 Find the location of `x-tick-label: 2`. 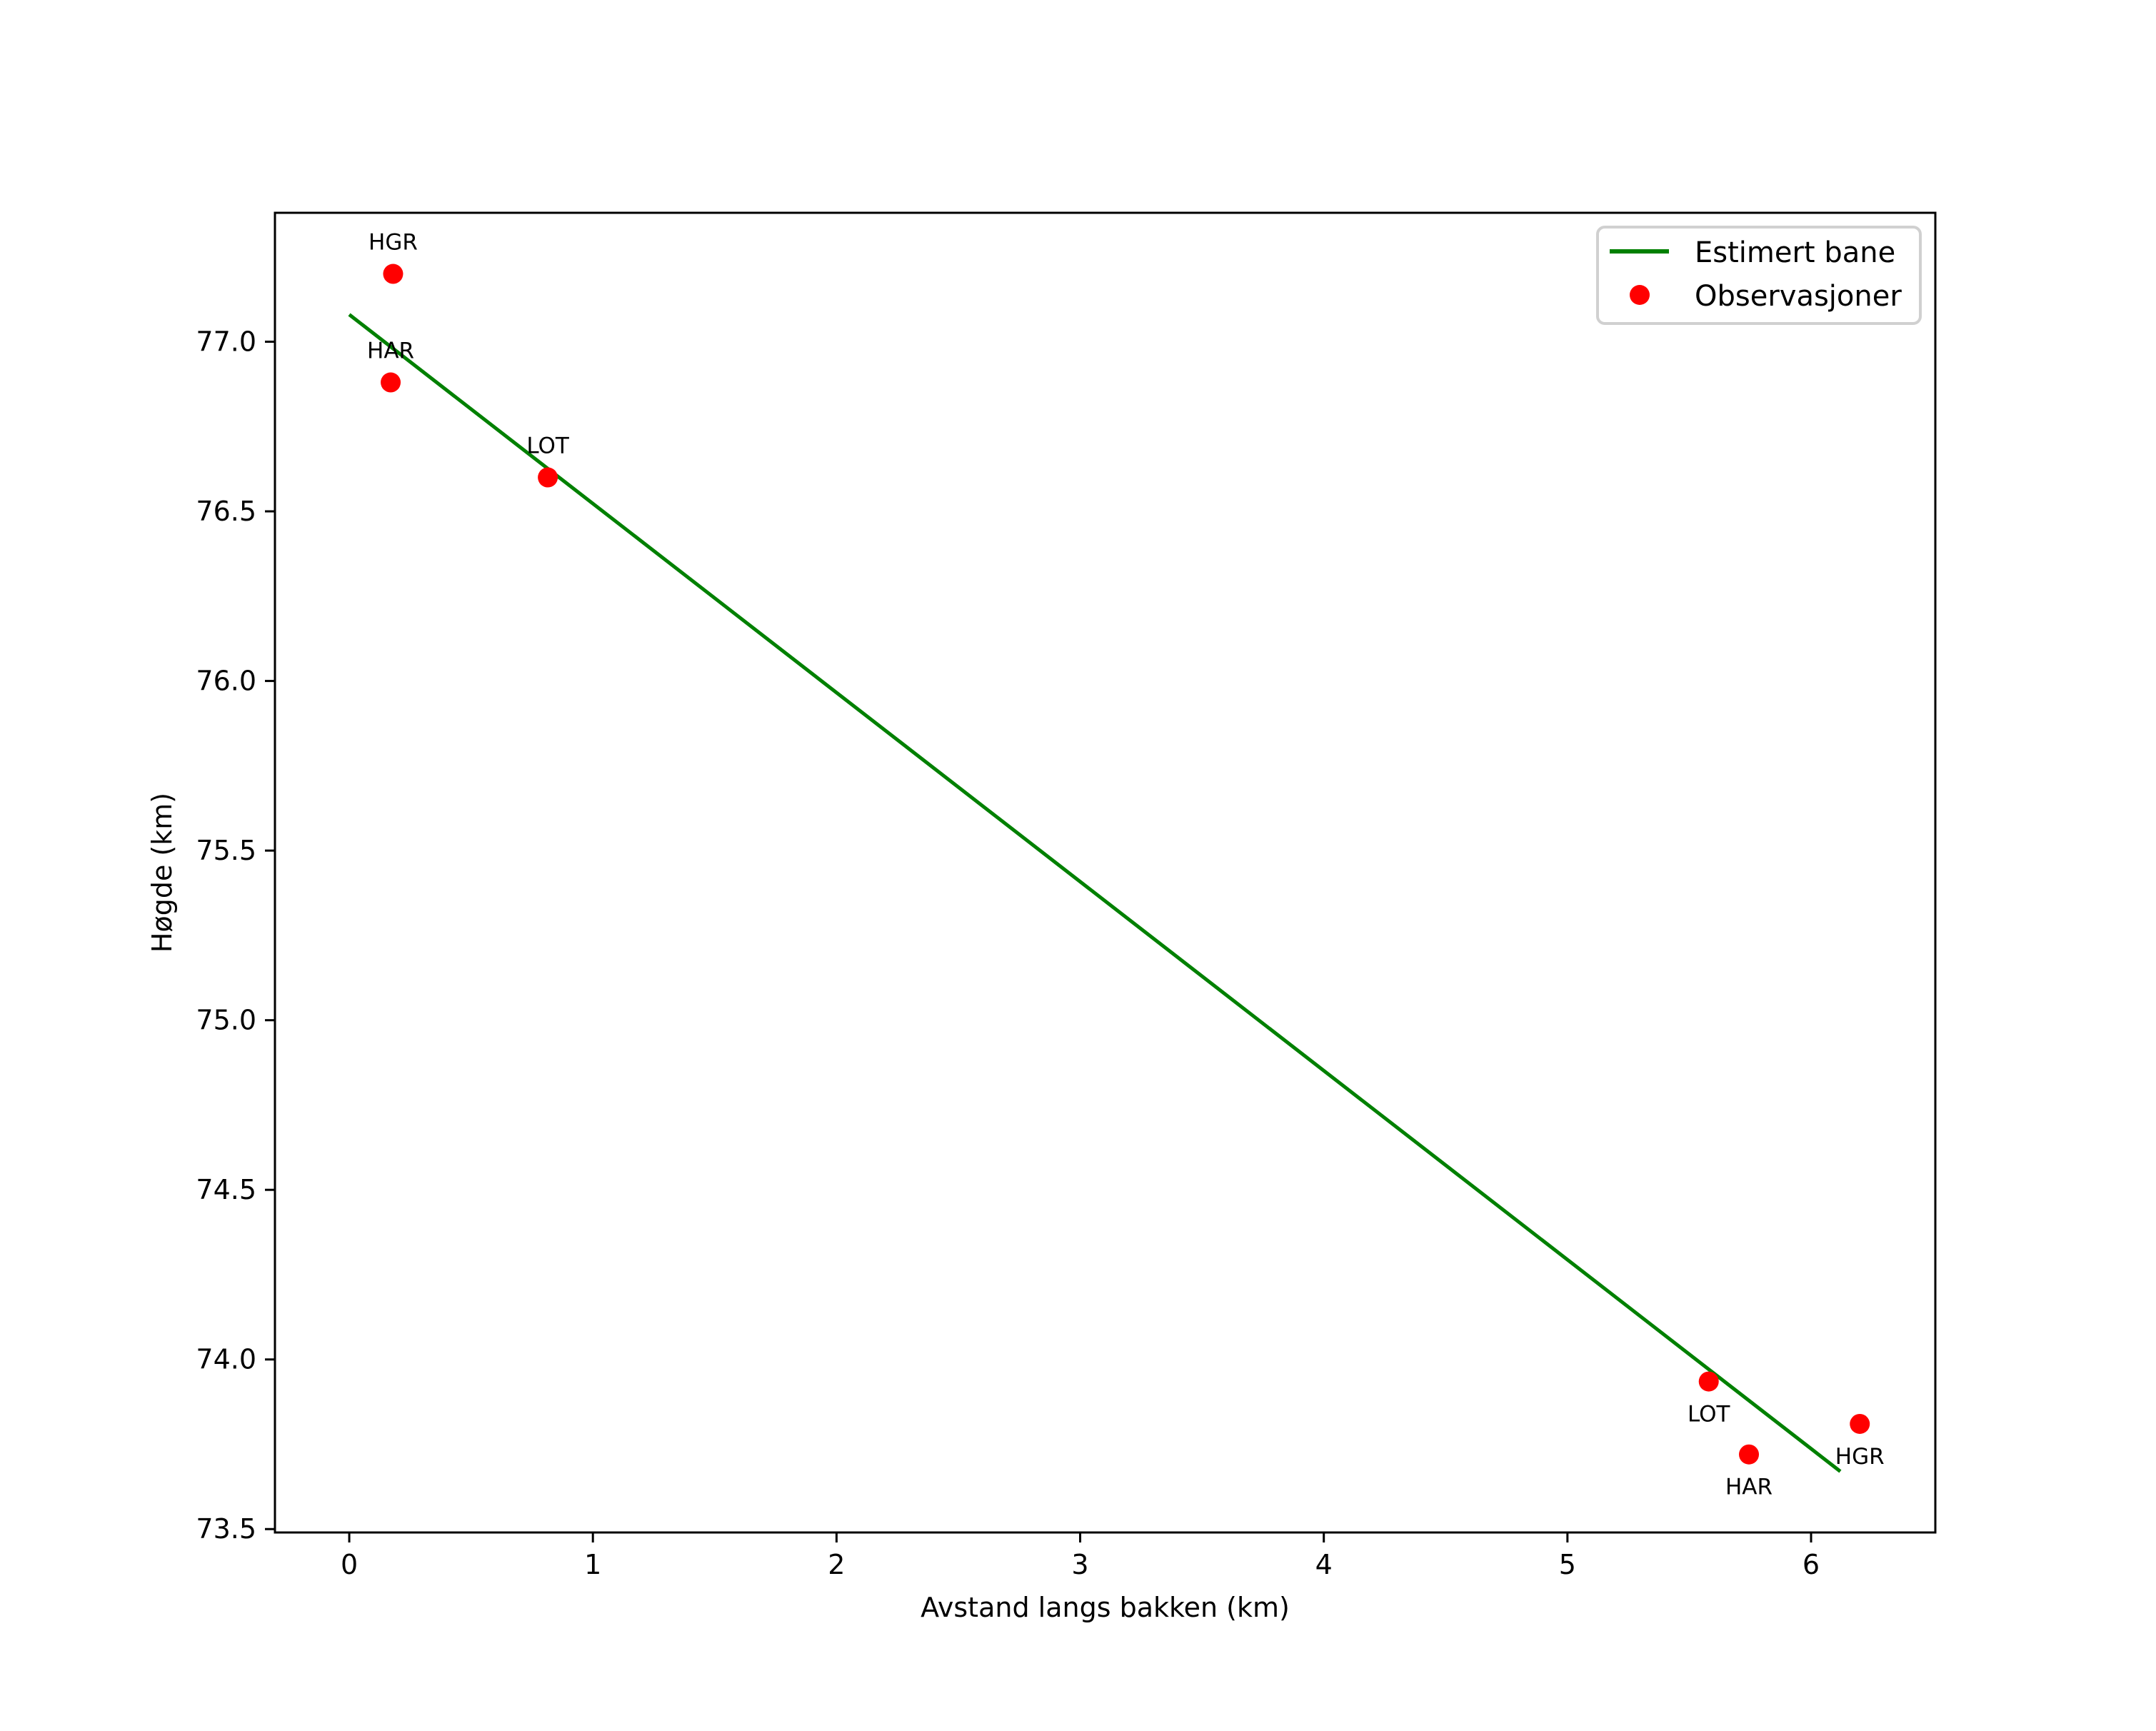

x-tick-label: 2 is located at coordinates (836, 1564).